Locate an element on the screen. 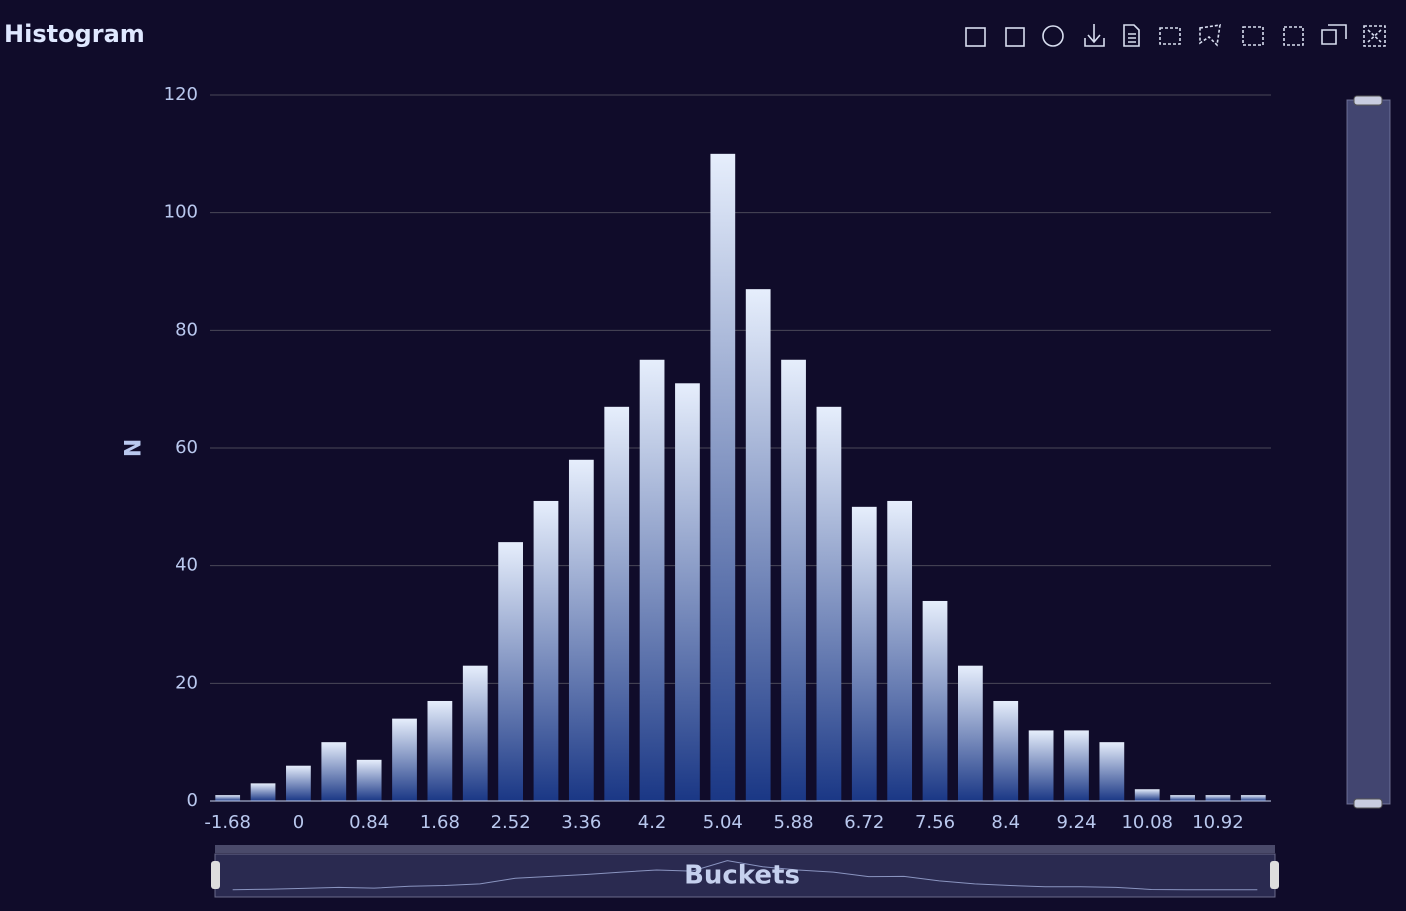 The image size is (1406, 911). x-axis-label: Buckets is located at coordinates (742, 876).